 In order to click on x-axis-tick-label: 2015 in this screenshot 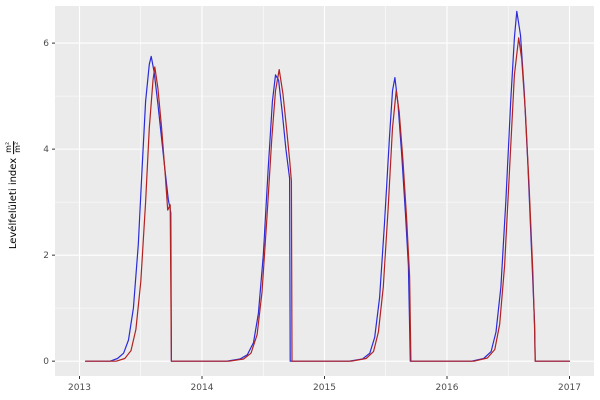, I will do `click(324, 388)`.